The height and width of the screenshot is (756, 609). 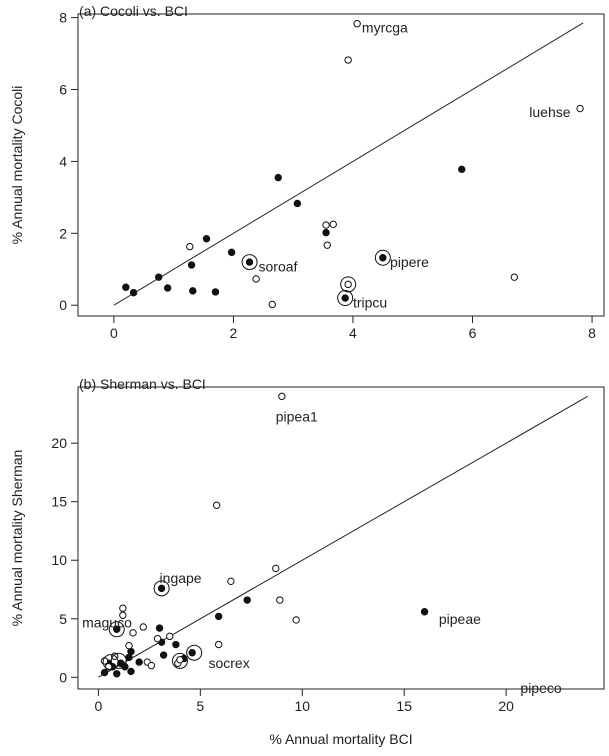 What do you see at coordinates (228, 663) in the screenshot?
I see `point-label: socrex` at bounding box center [228, 663].